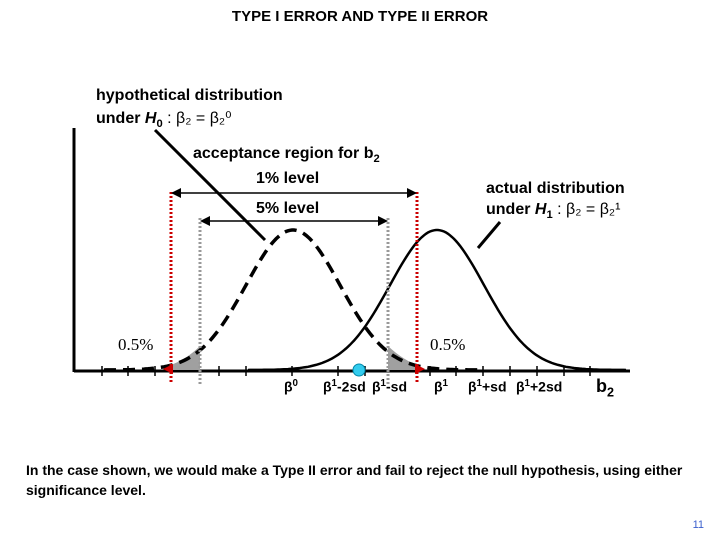 The width and height of the screenshot is (720, 540). Describe the element at coordinates (291, 386) in the screenshot. I see `tick-label-beta0: β0` at that location.